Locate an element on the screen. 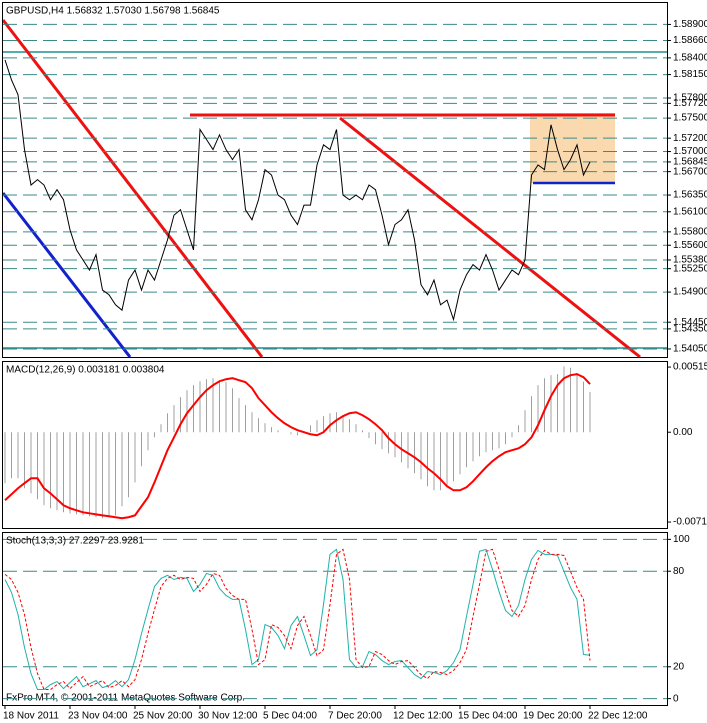 The image size is (707, 723). y-tick-label: 1.54350 is located at coordinates (690, 329).